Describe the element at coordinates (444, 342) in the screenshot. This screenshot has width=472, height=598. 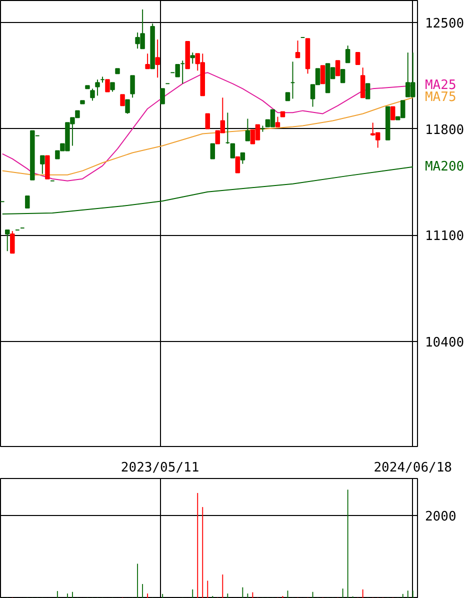
I see `y-tick-label: 10400` at that location.